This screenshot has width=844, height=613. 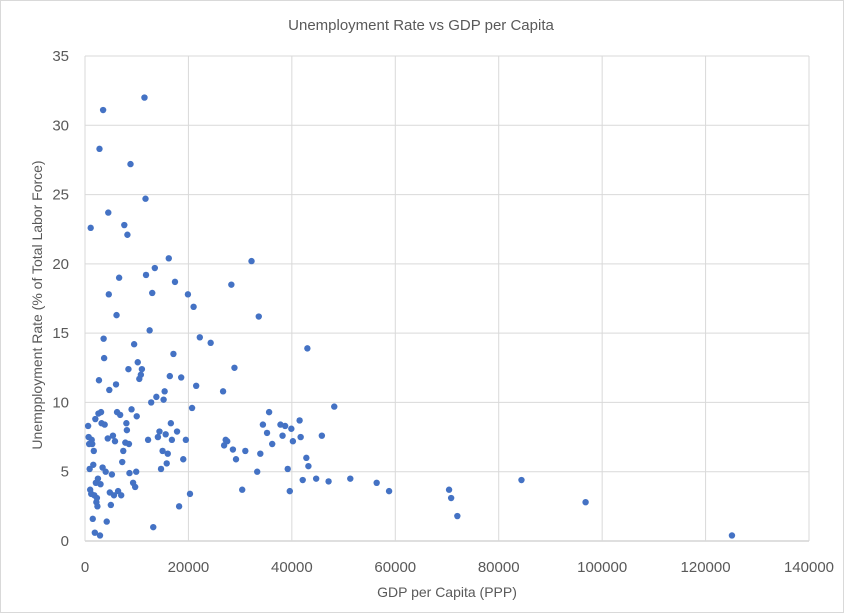 I want to click on y-tick-label: 20, so click(x=60, y=264).